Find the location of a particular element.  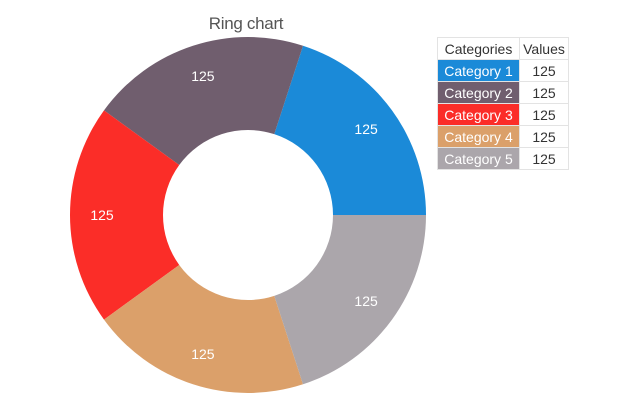

legend-category-4: Category 4 is located at coordinates (478, 136).